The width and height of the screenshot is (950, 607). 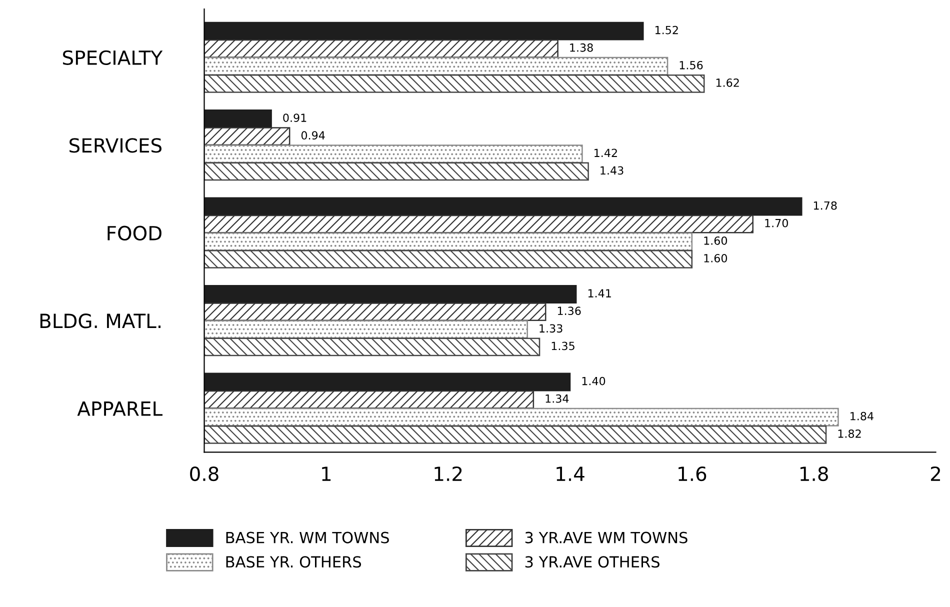 What do you see at coordinates (100, 321) in the screenshot?
I see `y-tick-label: BLDG. MATL.` at bounding box center [100, 321].